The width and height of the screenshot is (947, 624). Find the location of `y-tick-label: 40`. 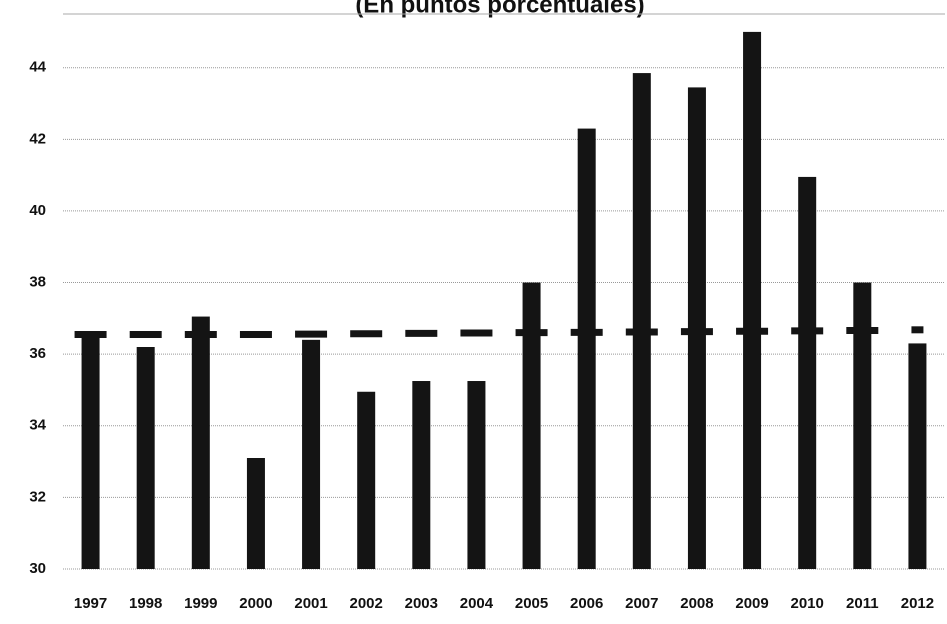

y-tick-label: 40 is located at coordinates (37, 210).